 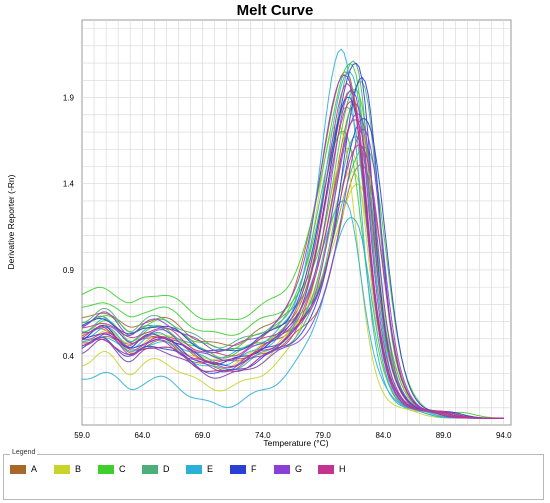 I want to click on legend-item-g: G, so click(x=296, y=469).